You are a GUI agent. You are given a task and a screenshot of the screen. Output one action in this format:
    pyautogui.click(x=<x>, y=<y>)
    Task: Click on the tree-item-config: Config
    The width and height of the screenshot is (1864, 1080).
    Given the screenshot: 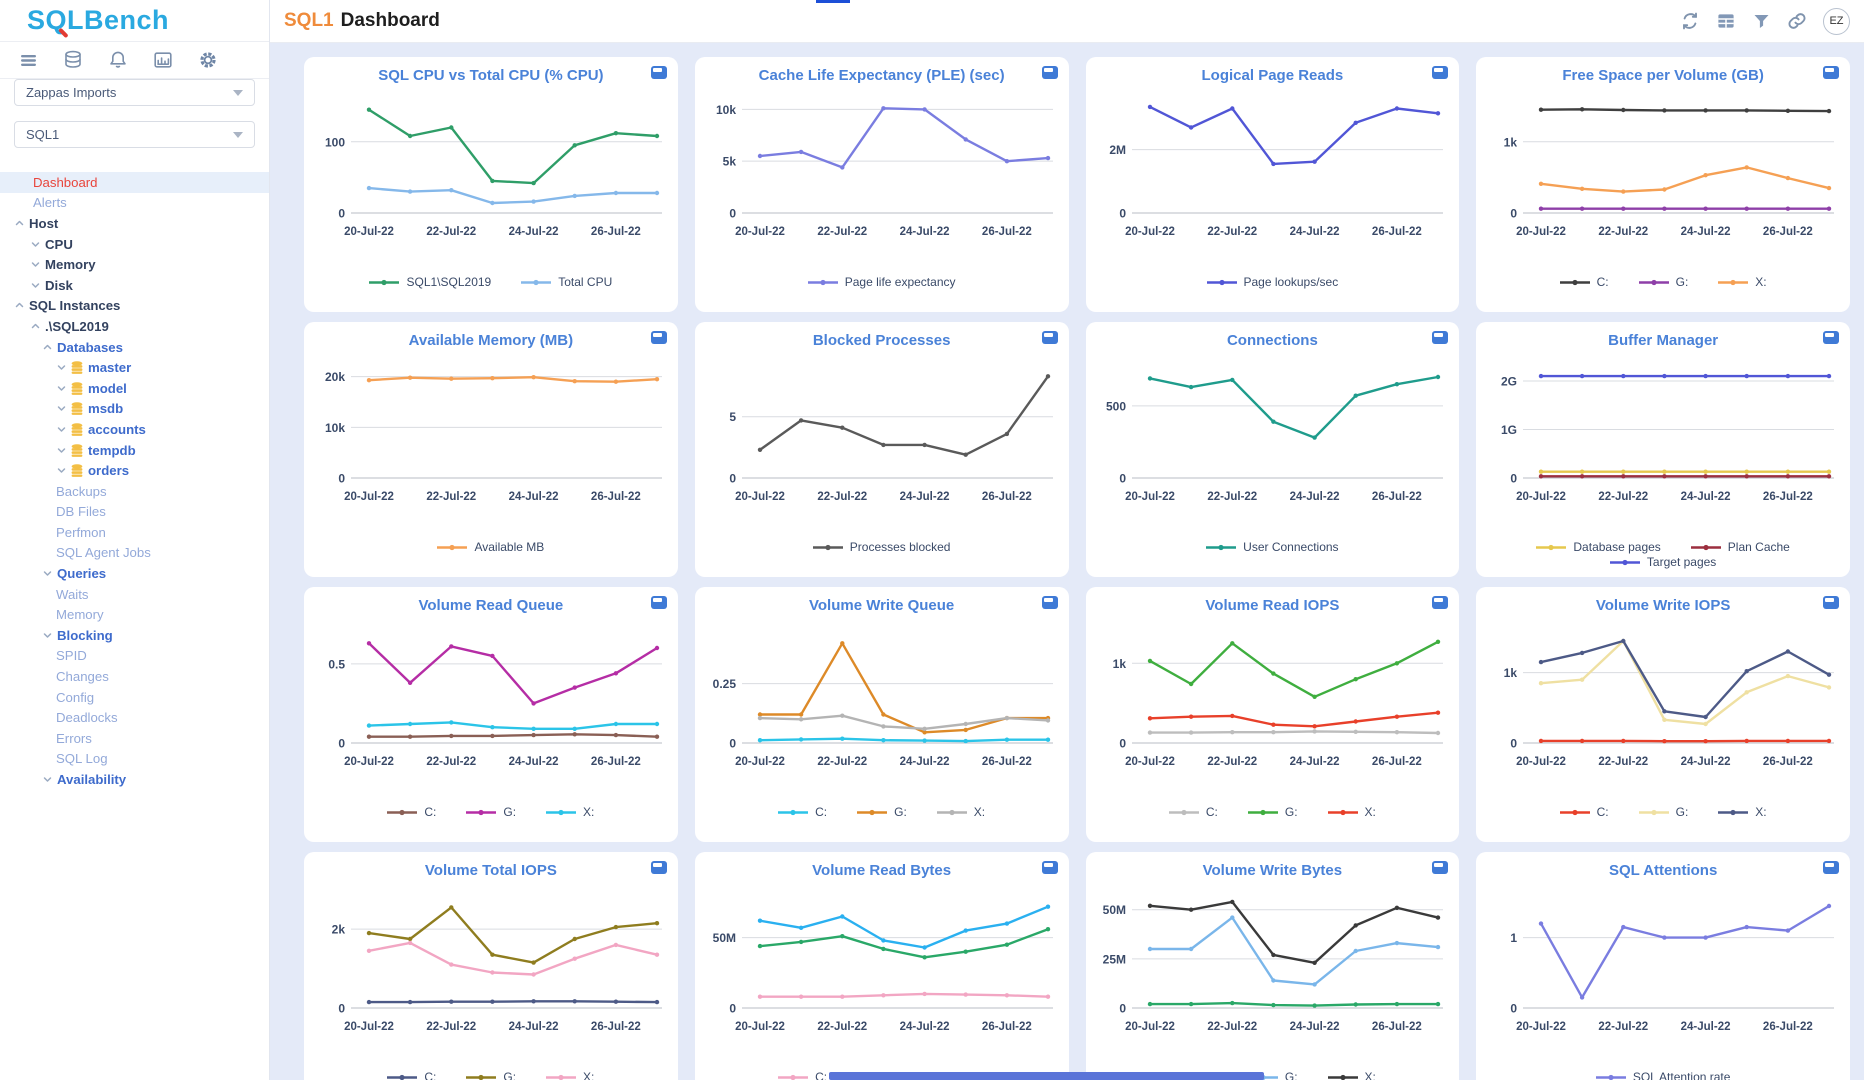 What is the action you would take?
    pyautogui.click(x=134, y=697)
    